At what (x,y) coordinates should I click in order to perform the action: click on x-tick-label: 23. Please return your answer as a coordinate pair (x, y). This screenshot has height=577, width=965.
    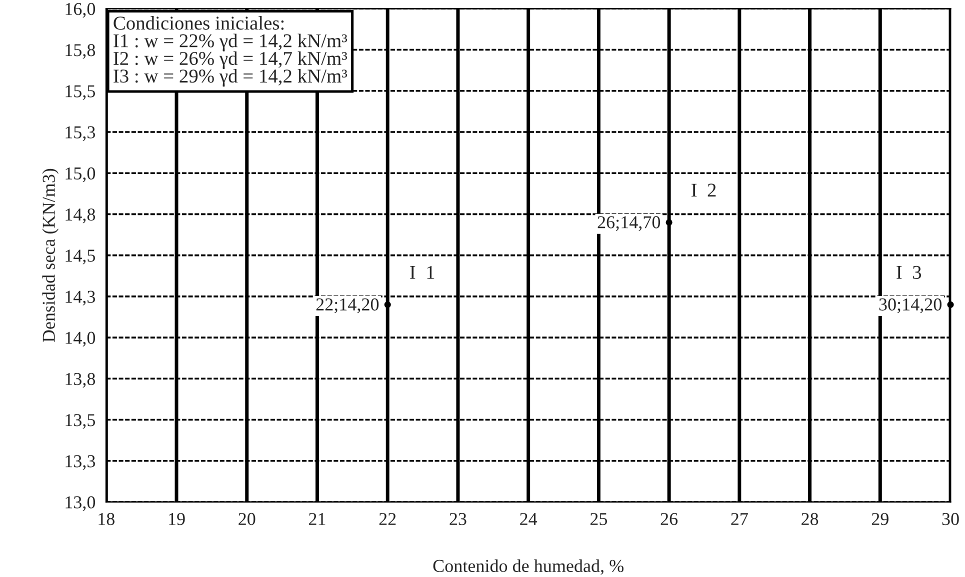
    Looking at the image, I should click on (458, 519).